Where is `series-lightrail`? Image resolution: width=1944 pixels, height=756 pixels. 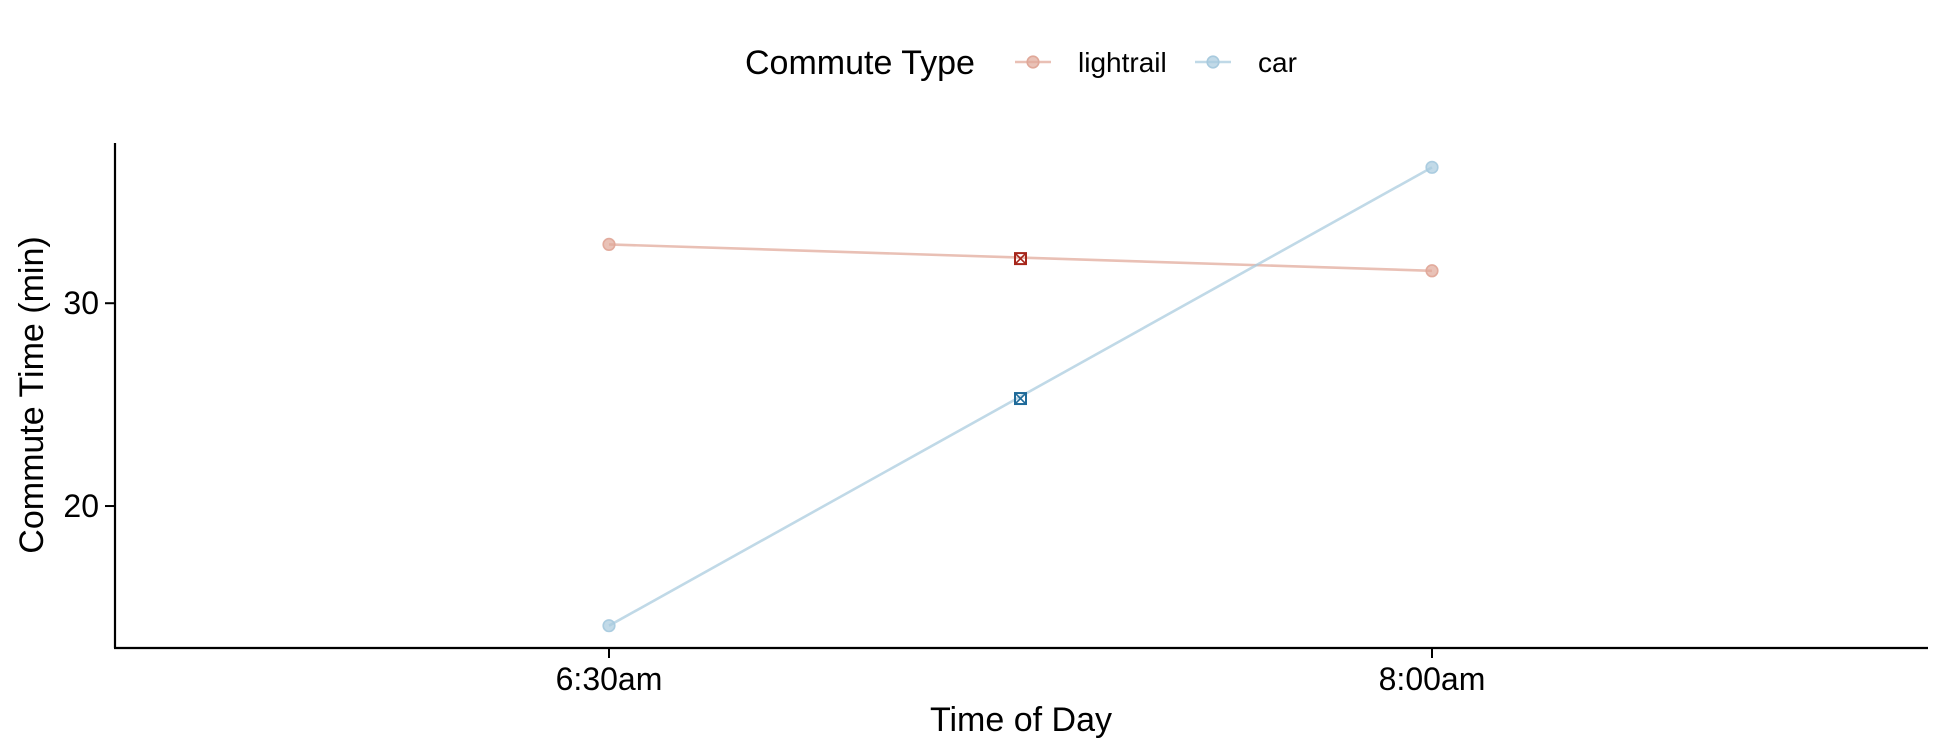 series-lightrail is located at coordinates (1020, 257).